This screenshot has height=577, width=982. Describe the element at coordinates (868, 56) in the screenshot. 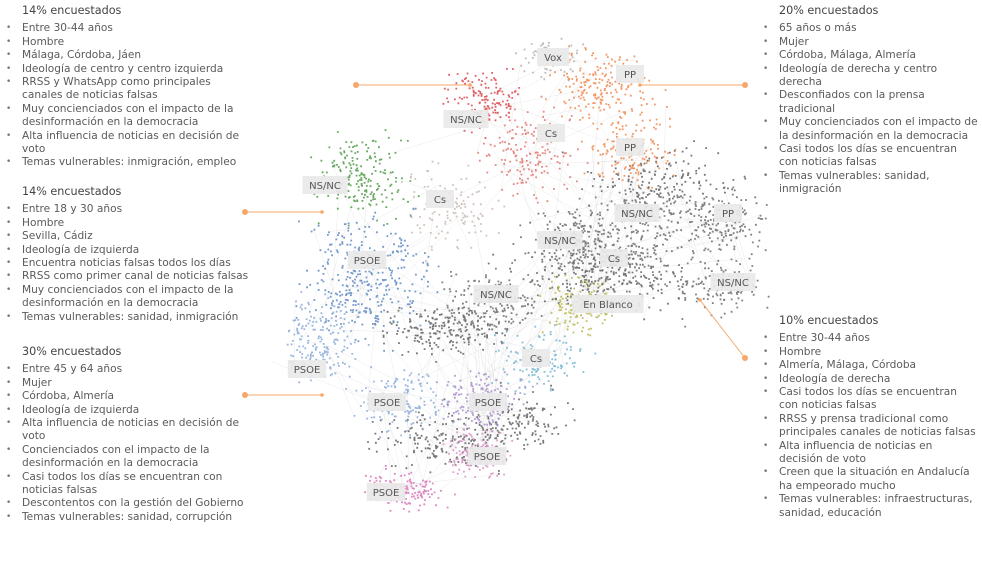

I see `trait-item: Córdoba, Málaga, Almería` at that location.